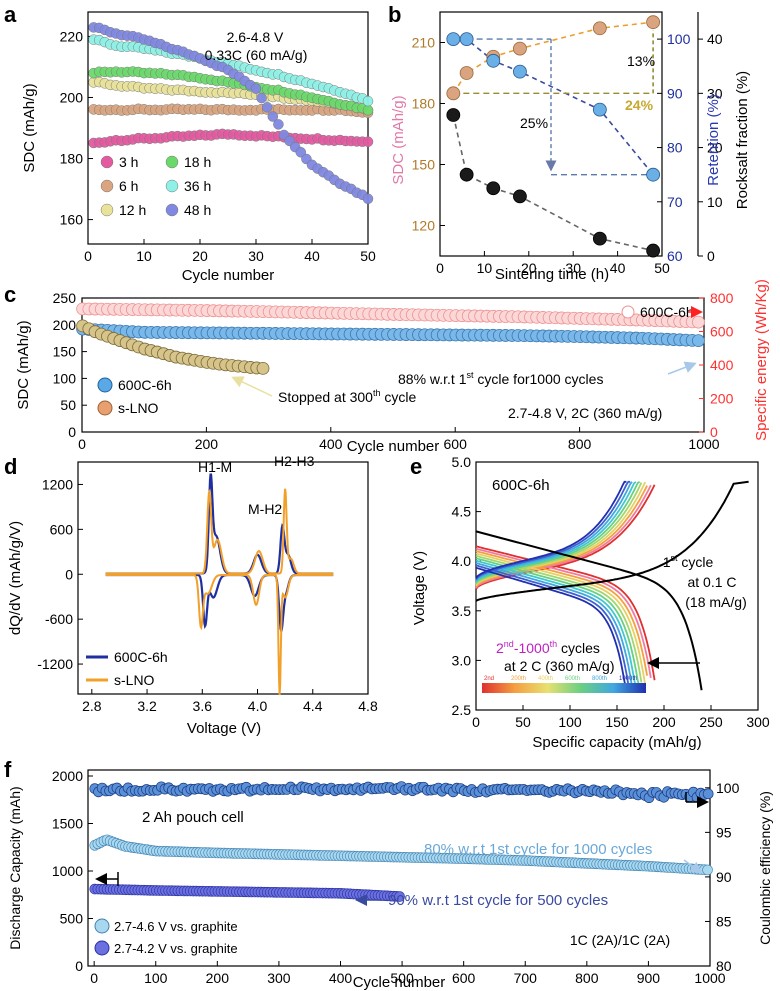 The image size is (780, 991). Describe the element at coordinates (399, 982) in the screenshot. I see `panel-f-xlabel: Cycle number` at that location.